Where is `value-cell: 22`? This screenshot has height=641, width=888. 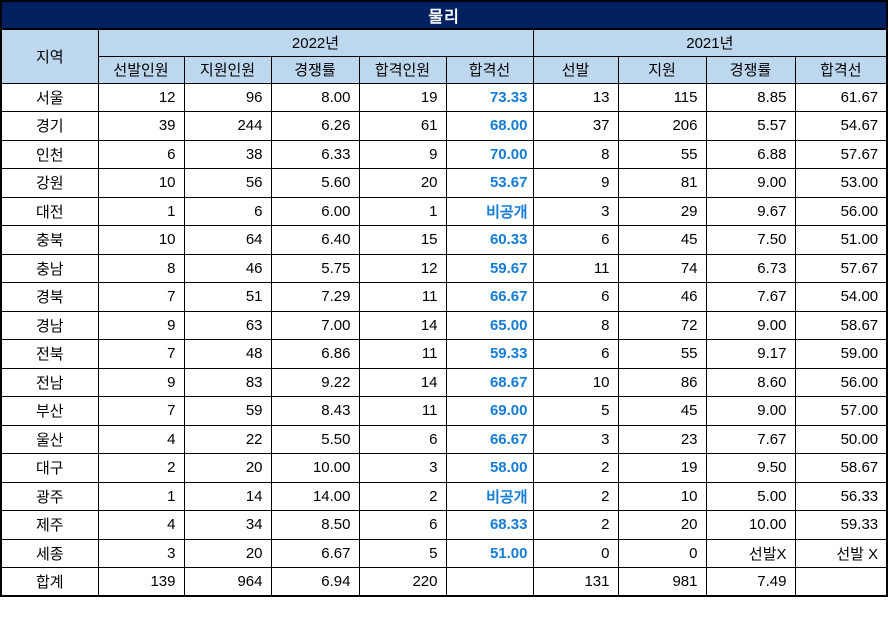 value-cell: 22 is located at coordinates (227, 439).